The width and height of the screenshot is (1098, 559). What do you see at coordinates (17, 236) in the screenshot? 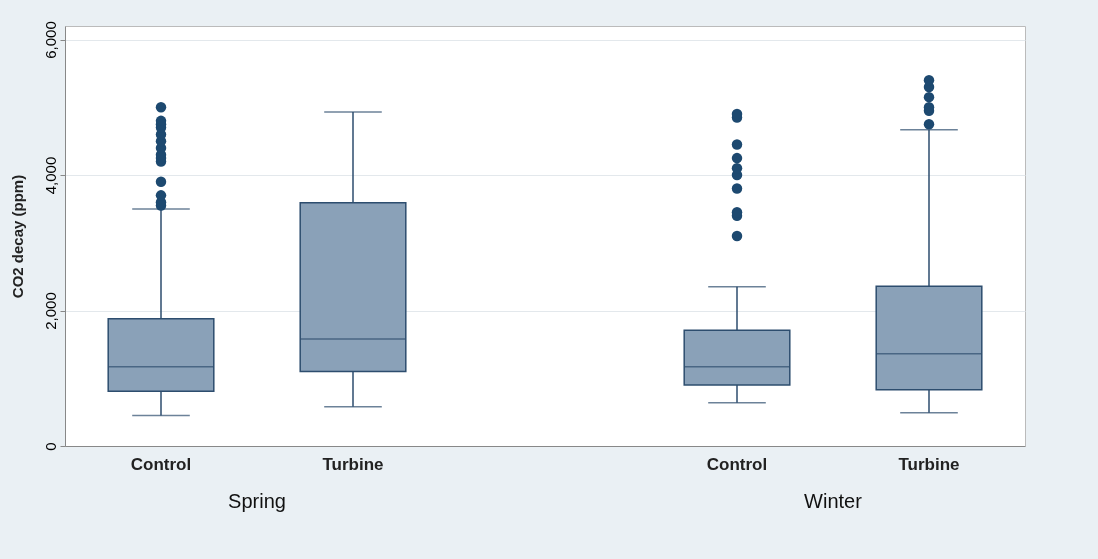
I see `y-axis-title: CO2 decay (ppm)` at bounding box center [17, 236].